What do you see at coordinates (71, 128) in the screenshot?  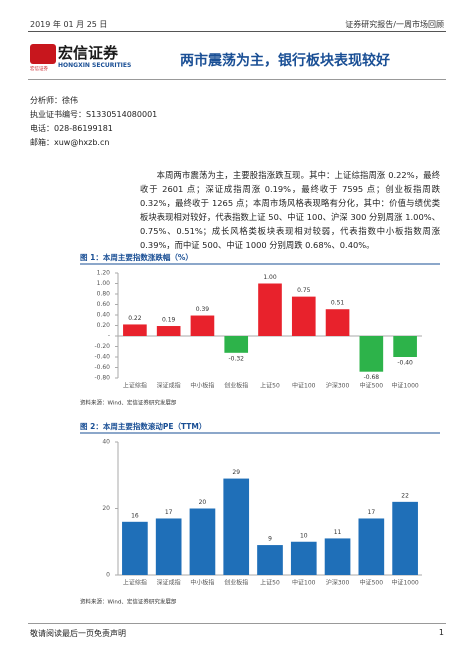 I see `phone: 电话：028-86199181` at bounding box center [71, 128].